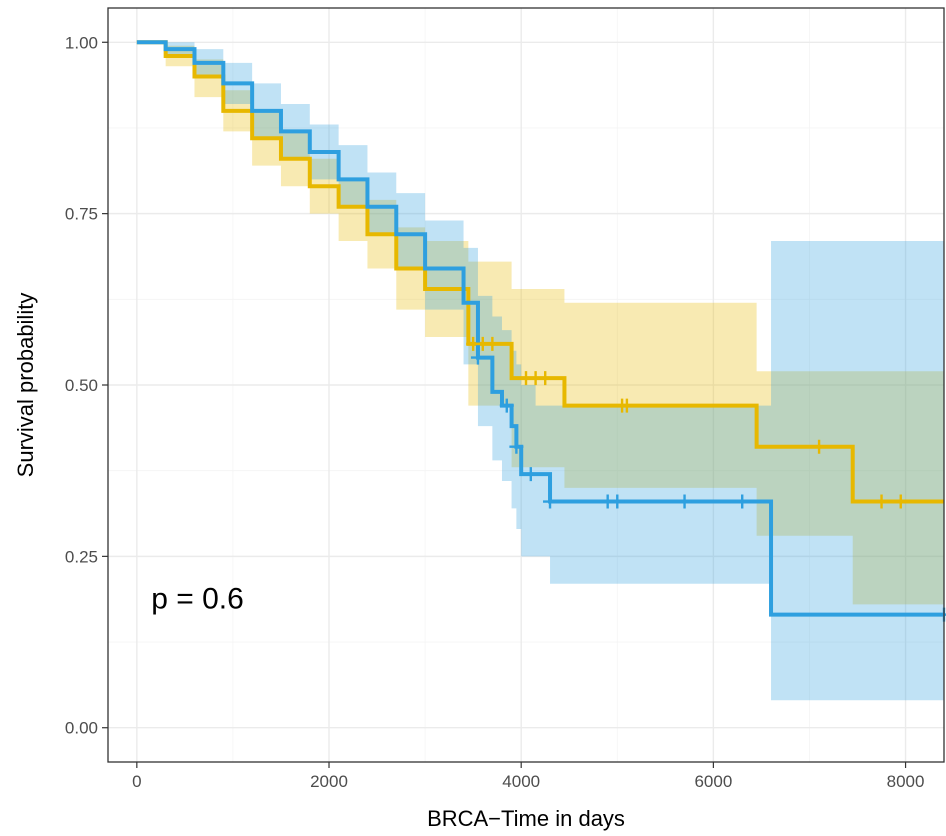 The height and width of the screenshot is (836, 946). What do you see at coordinates (906, 781) in the screenshot?
I see `x-tick-label: 8000` at bounding box center [906, 781].